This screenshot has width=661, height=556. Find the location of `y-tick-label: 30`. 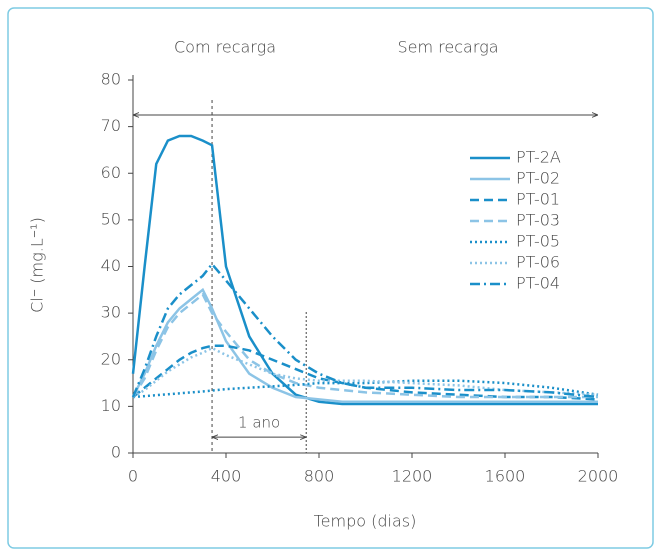

y-tick-label: 30 is located at coordinates (111, 312).